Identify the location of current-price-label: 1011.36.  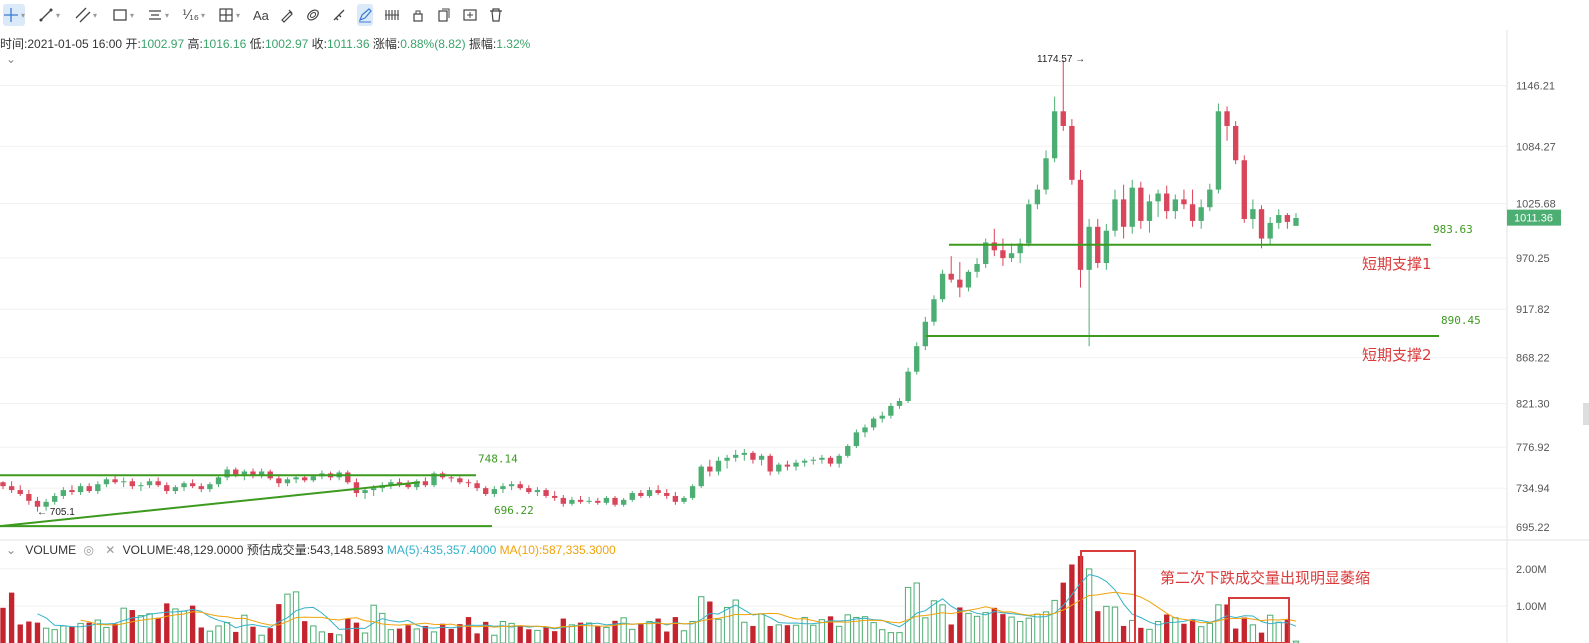
(1533, 219).